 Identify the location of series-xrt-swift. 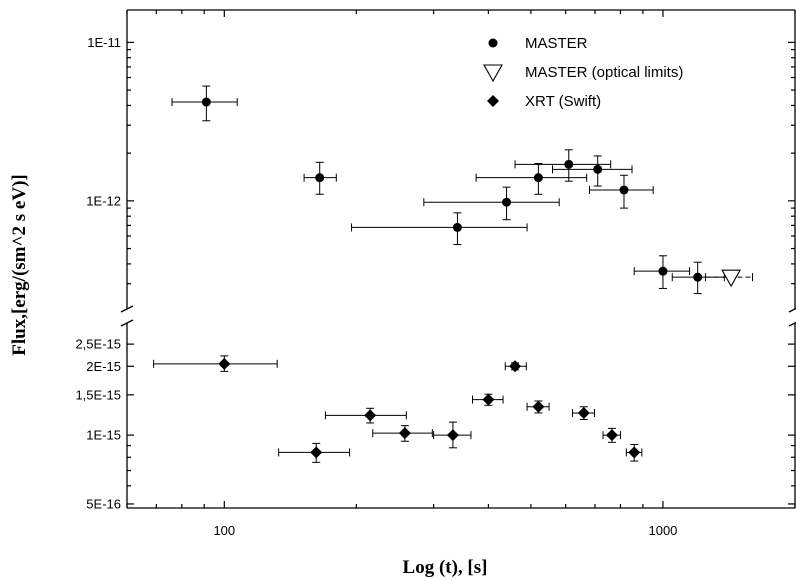
(398, 409).